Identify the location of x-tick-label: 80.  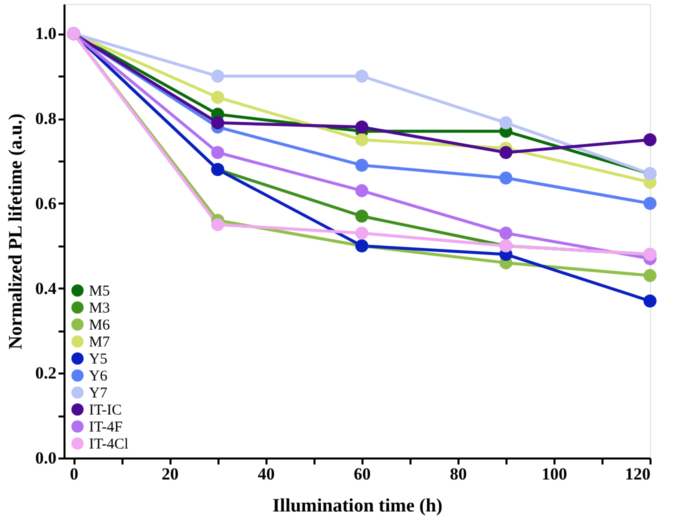
(458, 474).